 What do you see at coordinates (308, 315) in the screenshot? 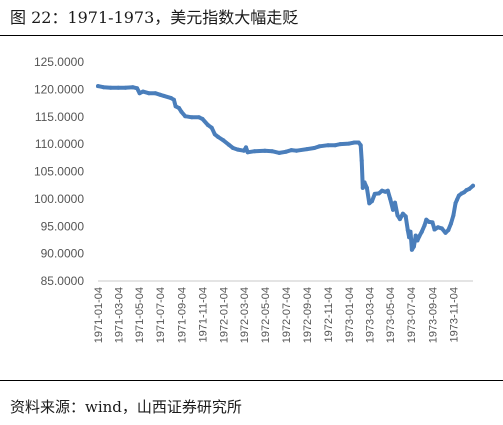
I see `x-tick-label: 1972-09-04` at bounding box center [308, 315].